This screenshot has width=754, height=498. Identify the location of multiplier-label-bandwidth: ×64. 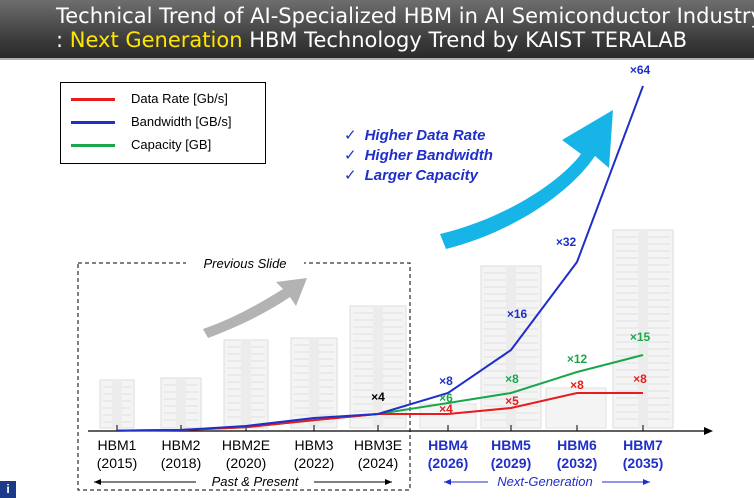
(640, 70).